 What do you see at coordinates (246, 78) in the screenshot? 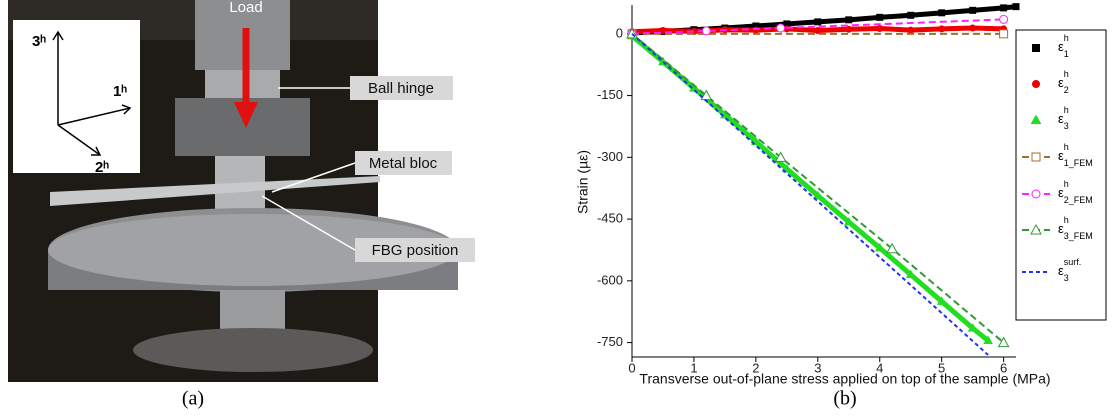
I see `load-arrow` at bounding box center [246, 78].